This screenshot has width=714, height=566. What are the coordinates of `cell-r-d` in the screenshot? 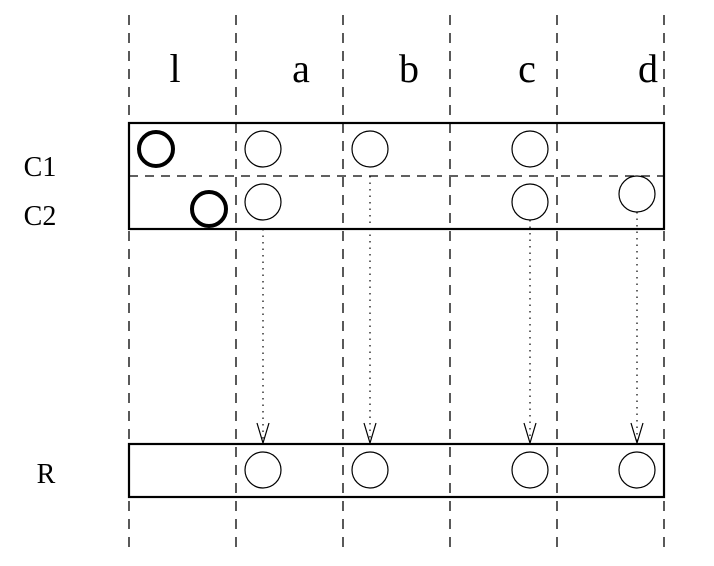 It's located at (637, 470).